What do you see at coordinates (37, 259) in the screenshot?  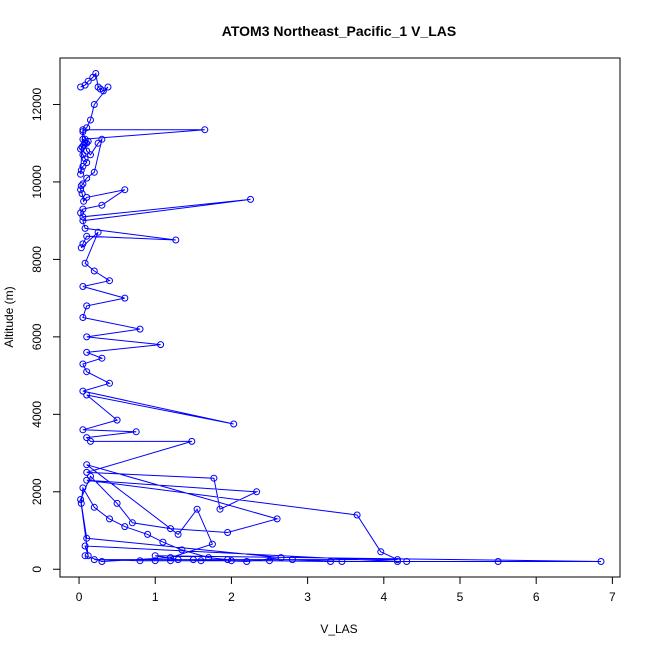 I see `y-tick-label: 8000` at bounding box center [37, 259].